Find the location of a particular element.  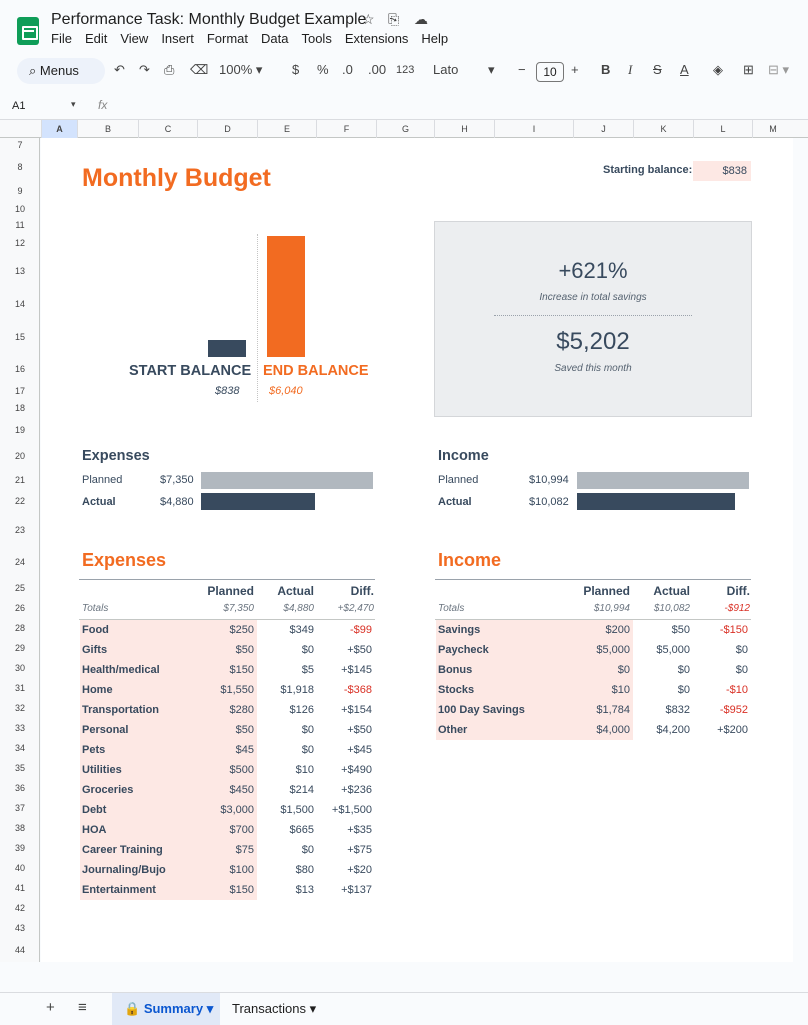

income-planned-cell: $1,784 is located at coordinates (603, 710).